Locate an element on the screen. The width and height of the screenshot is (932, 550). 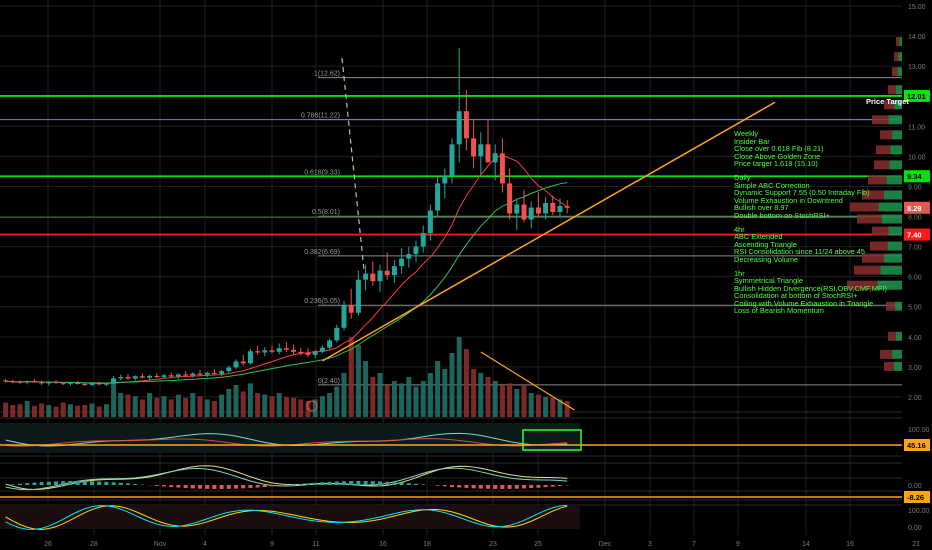
level-price-tag: 12.01 is located at coordinates (916, 96).